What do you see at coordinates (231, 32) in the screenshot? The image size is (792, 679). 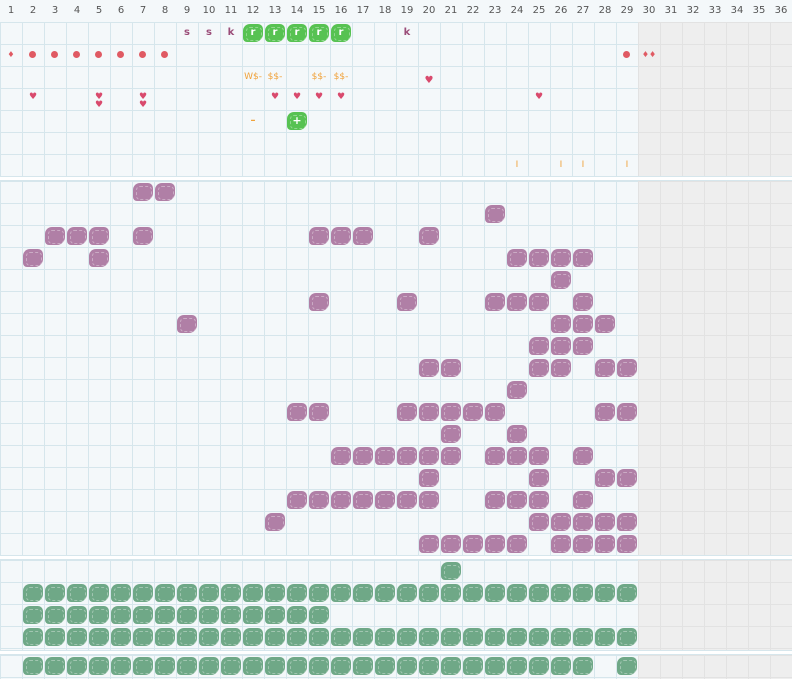 I see `letter-marker: k` at bounding box center [231, 32].